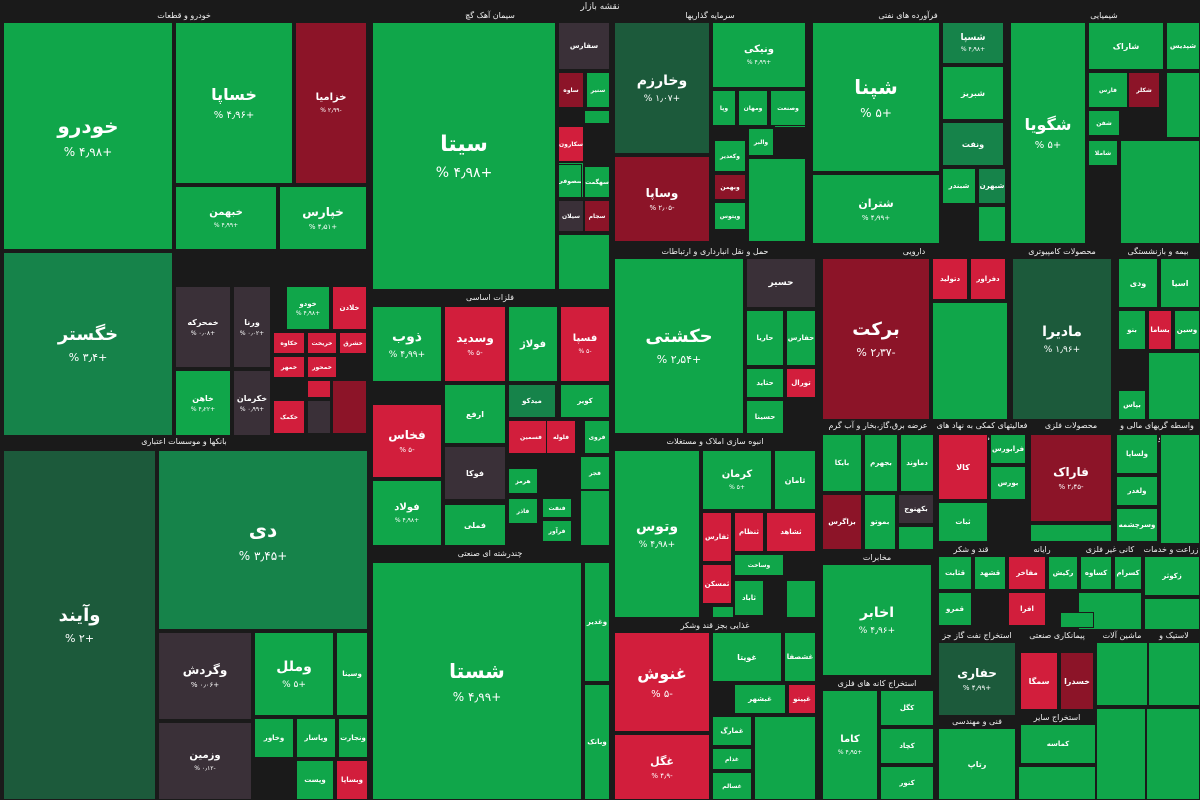 The image size is (1200, 800). I want to click on stock-tile: بورس, so click(1008, 483).